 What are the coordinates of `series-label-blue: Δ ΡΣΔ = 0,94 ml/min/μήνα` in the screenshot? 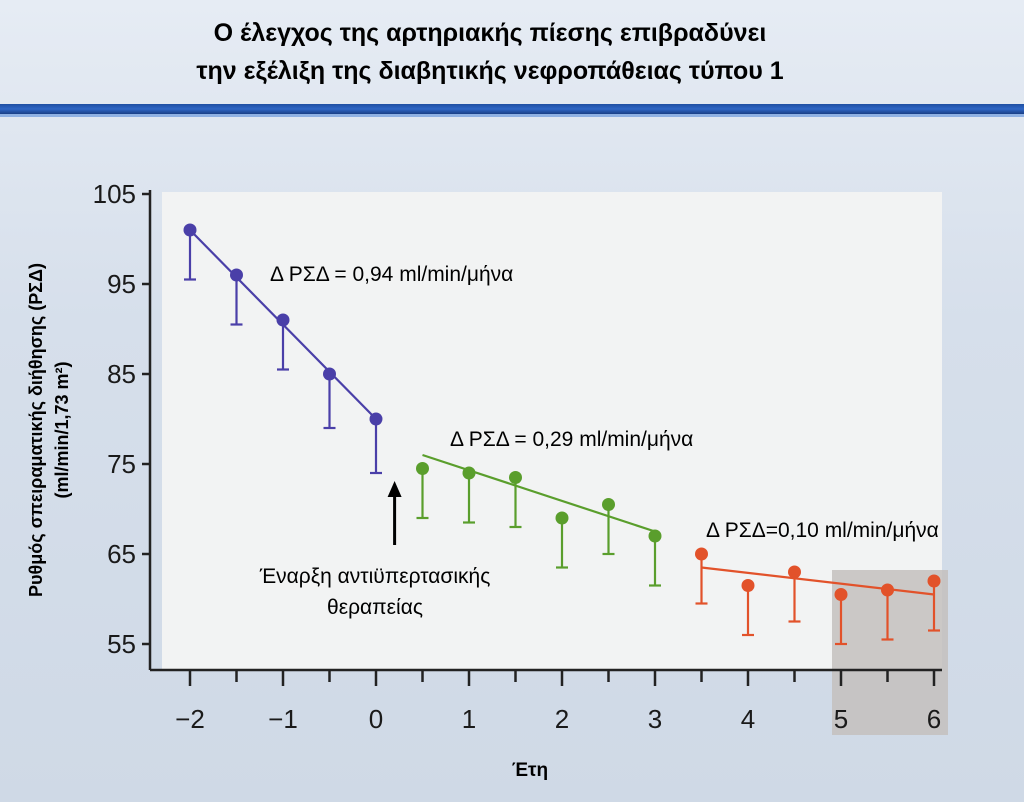 It's located at (391, 274).